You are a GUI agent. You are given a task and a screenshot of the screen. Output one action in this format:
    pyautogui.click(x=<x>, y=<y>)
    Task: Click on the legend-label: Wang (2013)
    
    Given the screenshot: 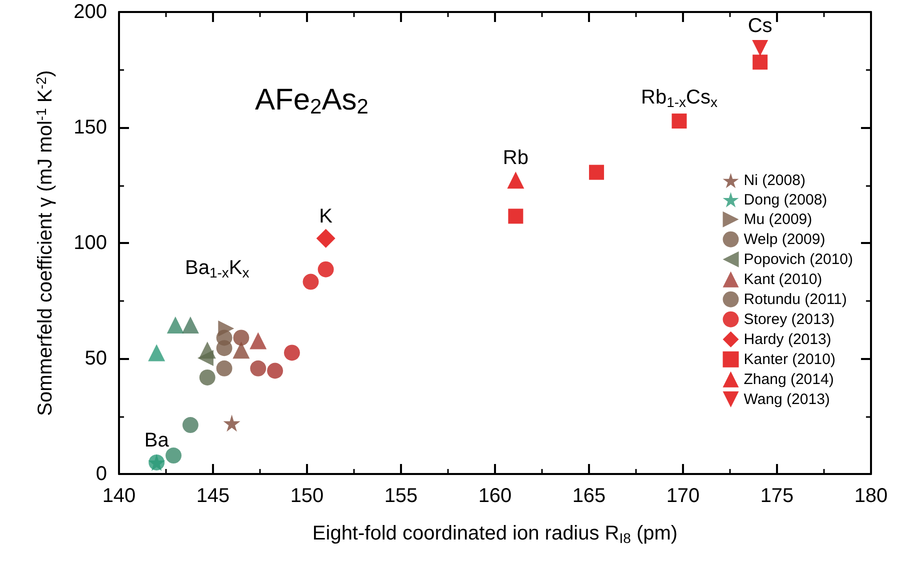 What is the action you would take?
    pyautogui.click(x=787, y=399)
    